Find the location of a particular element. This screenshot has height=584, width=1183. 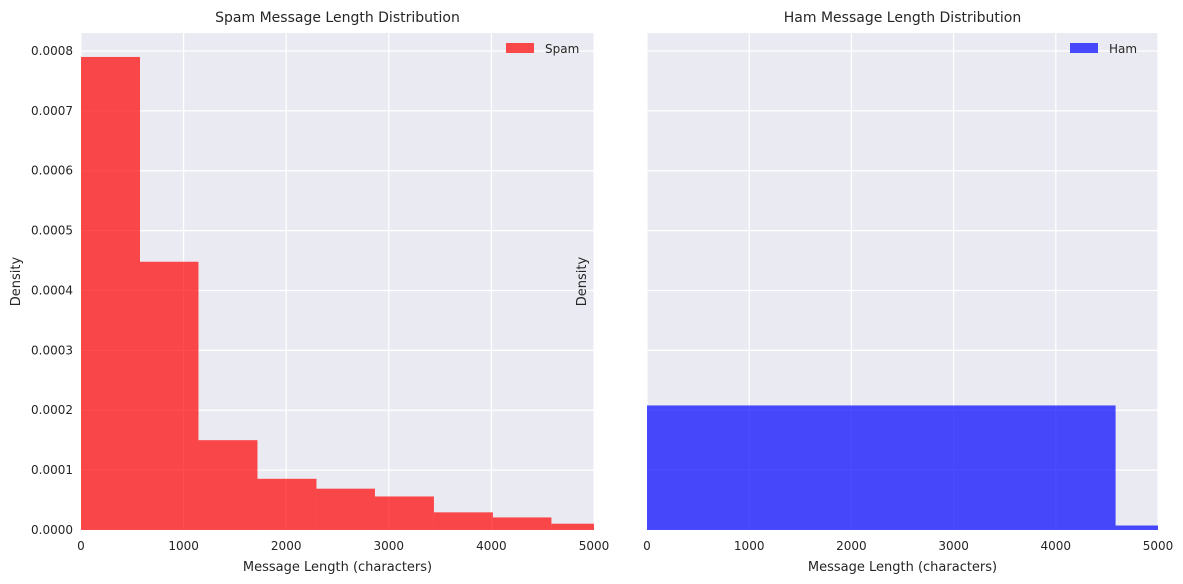

y-tick-label: 0.0002 is located at coordinates (52, 410).